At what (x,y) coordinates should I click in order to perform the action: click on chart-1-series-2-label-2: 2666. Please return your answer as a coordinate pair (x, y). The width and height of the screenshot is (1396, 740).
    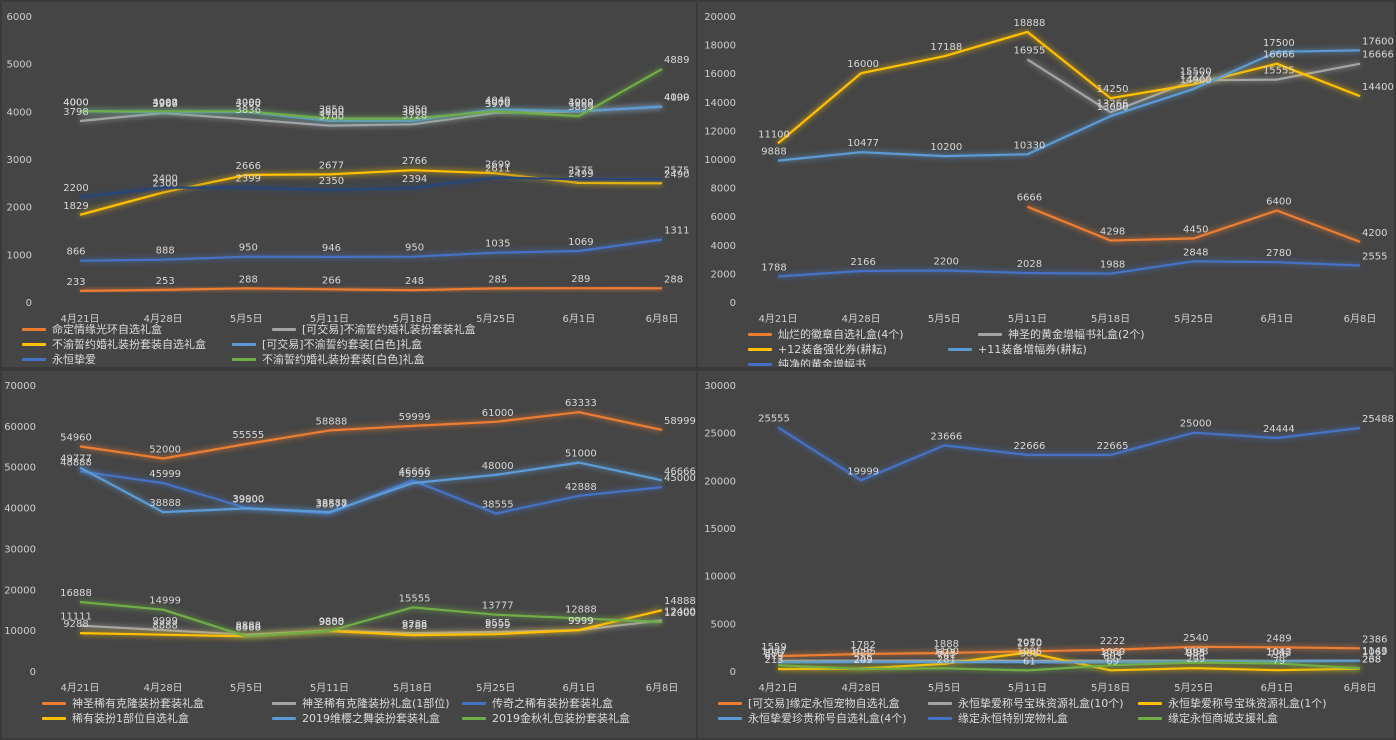
    Looking at the image, I should click on (248, 166).